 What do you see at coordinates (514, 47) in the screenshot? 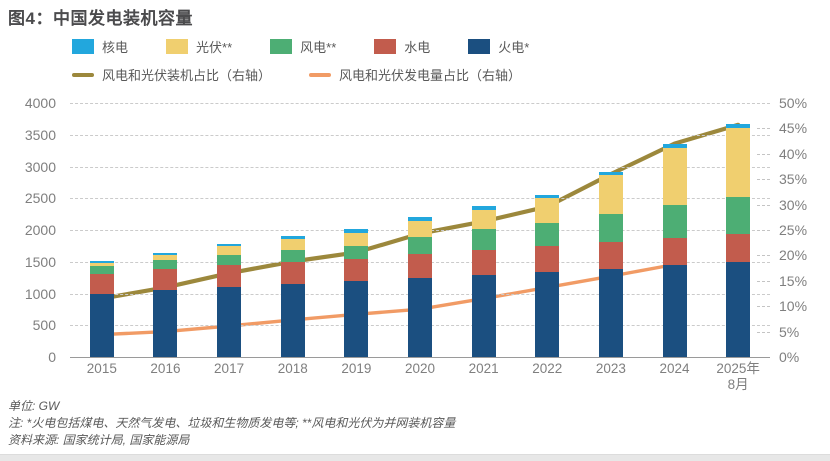
I see `legend-label: 火电*` at bounding box center [514, 47].